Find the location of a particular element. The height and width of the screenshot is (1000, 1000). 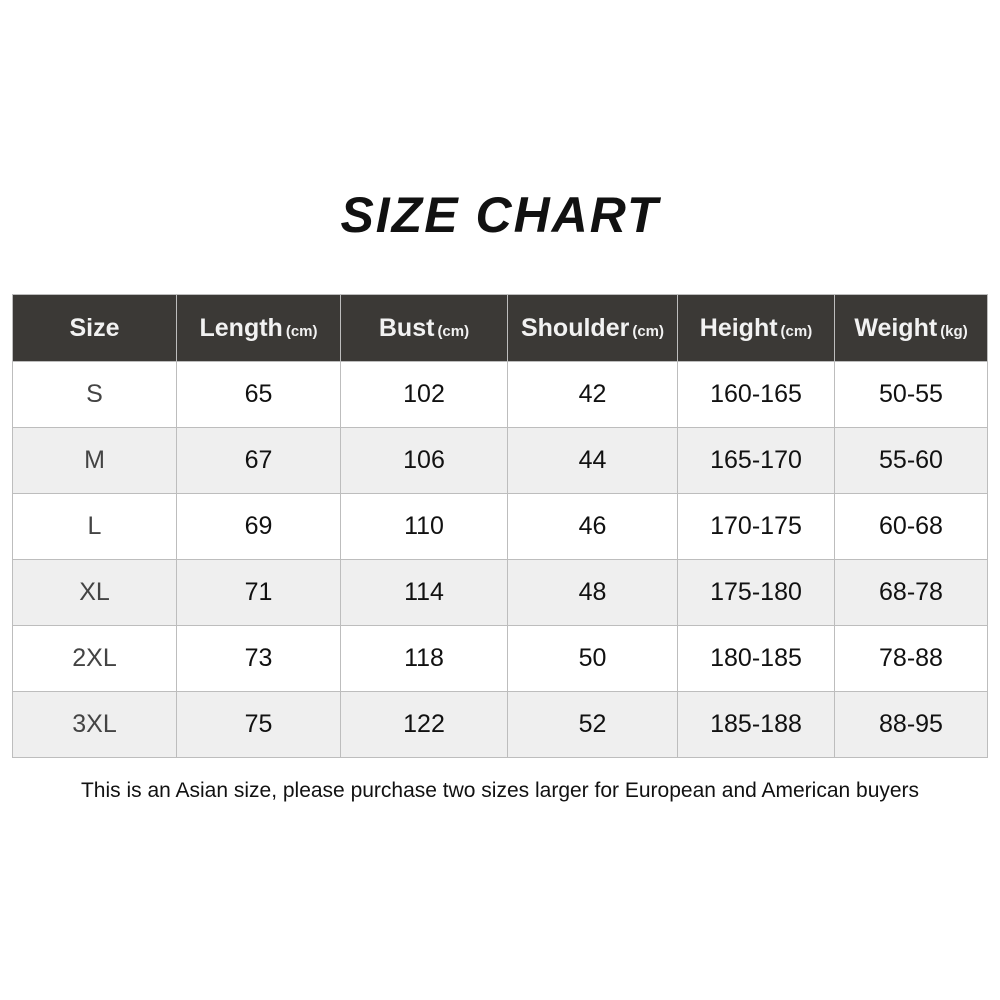

column-label: Size is located at coordinates (94, 327).